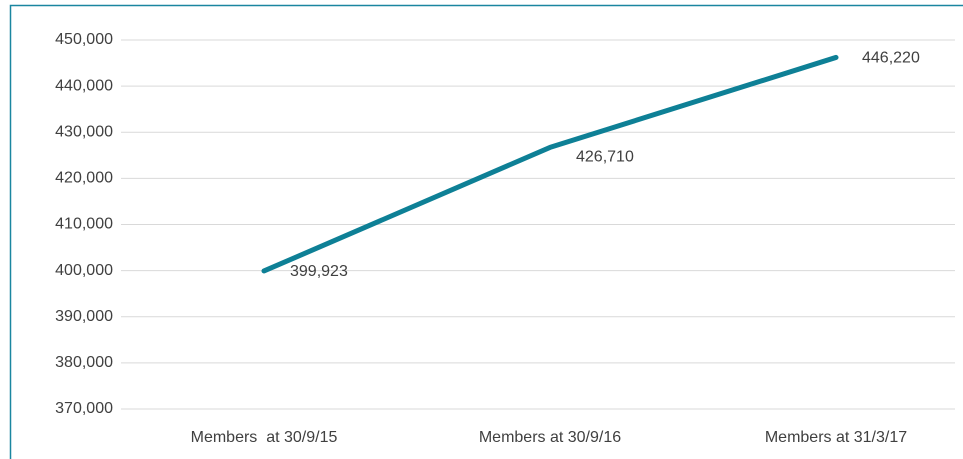  Describe the element at coordinates (605, 157) in the screenshot. I see `data-label: 426,710` at that location.